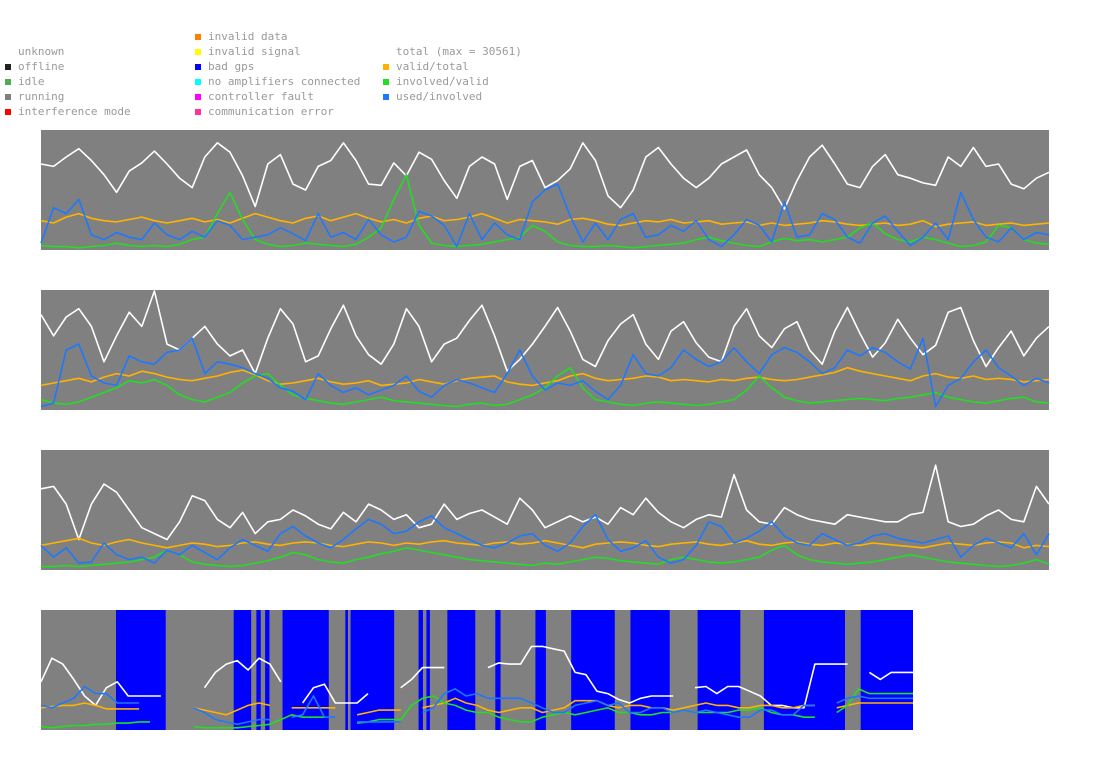  I want to click on legend-label: invalid data, so click(248, 36).